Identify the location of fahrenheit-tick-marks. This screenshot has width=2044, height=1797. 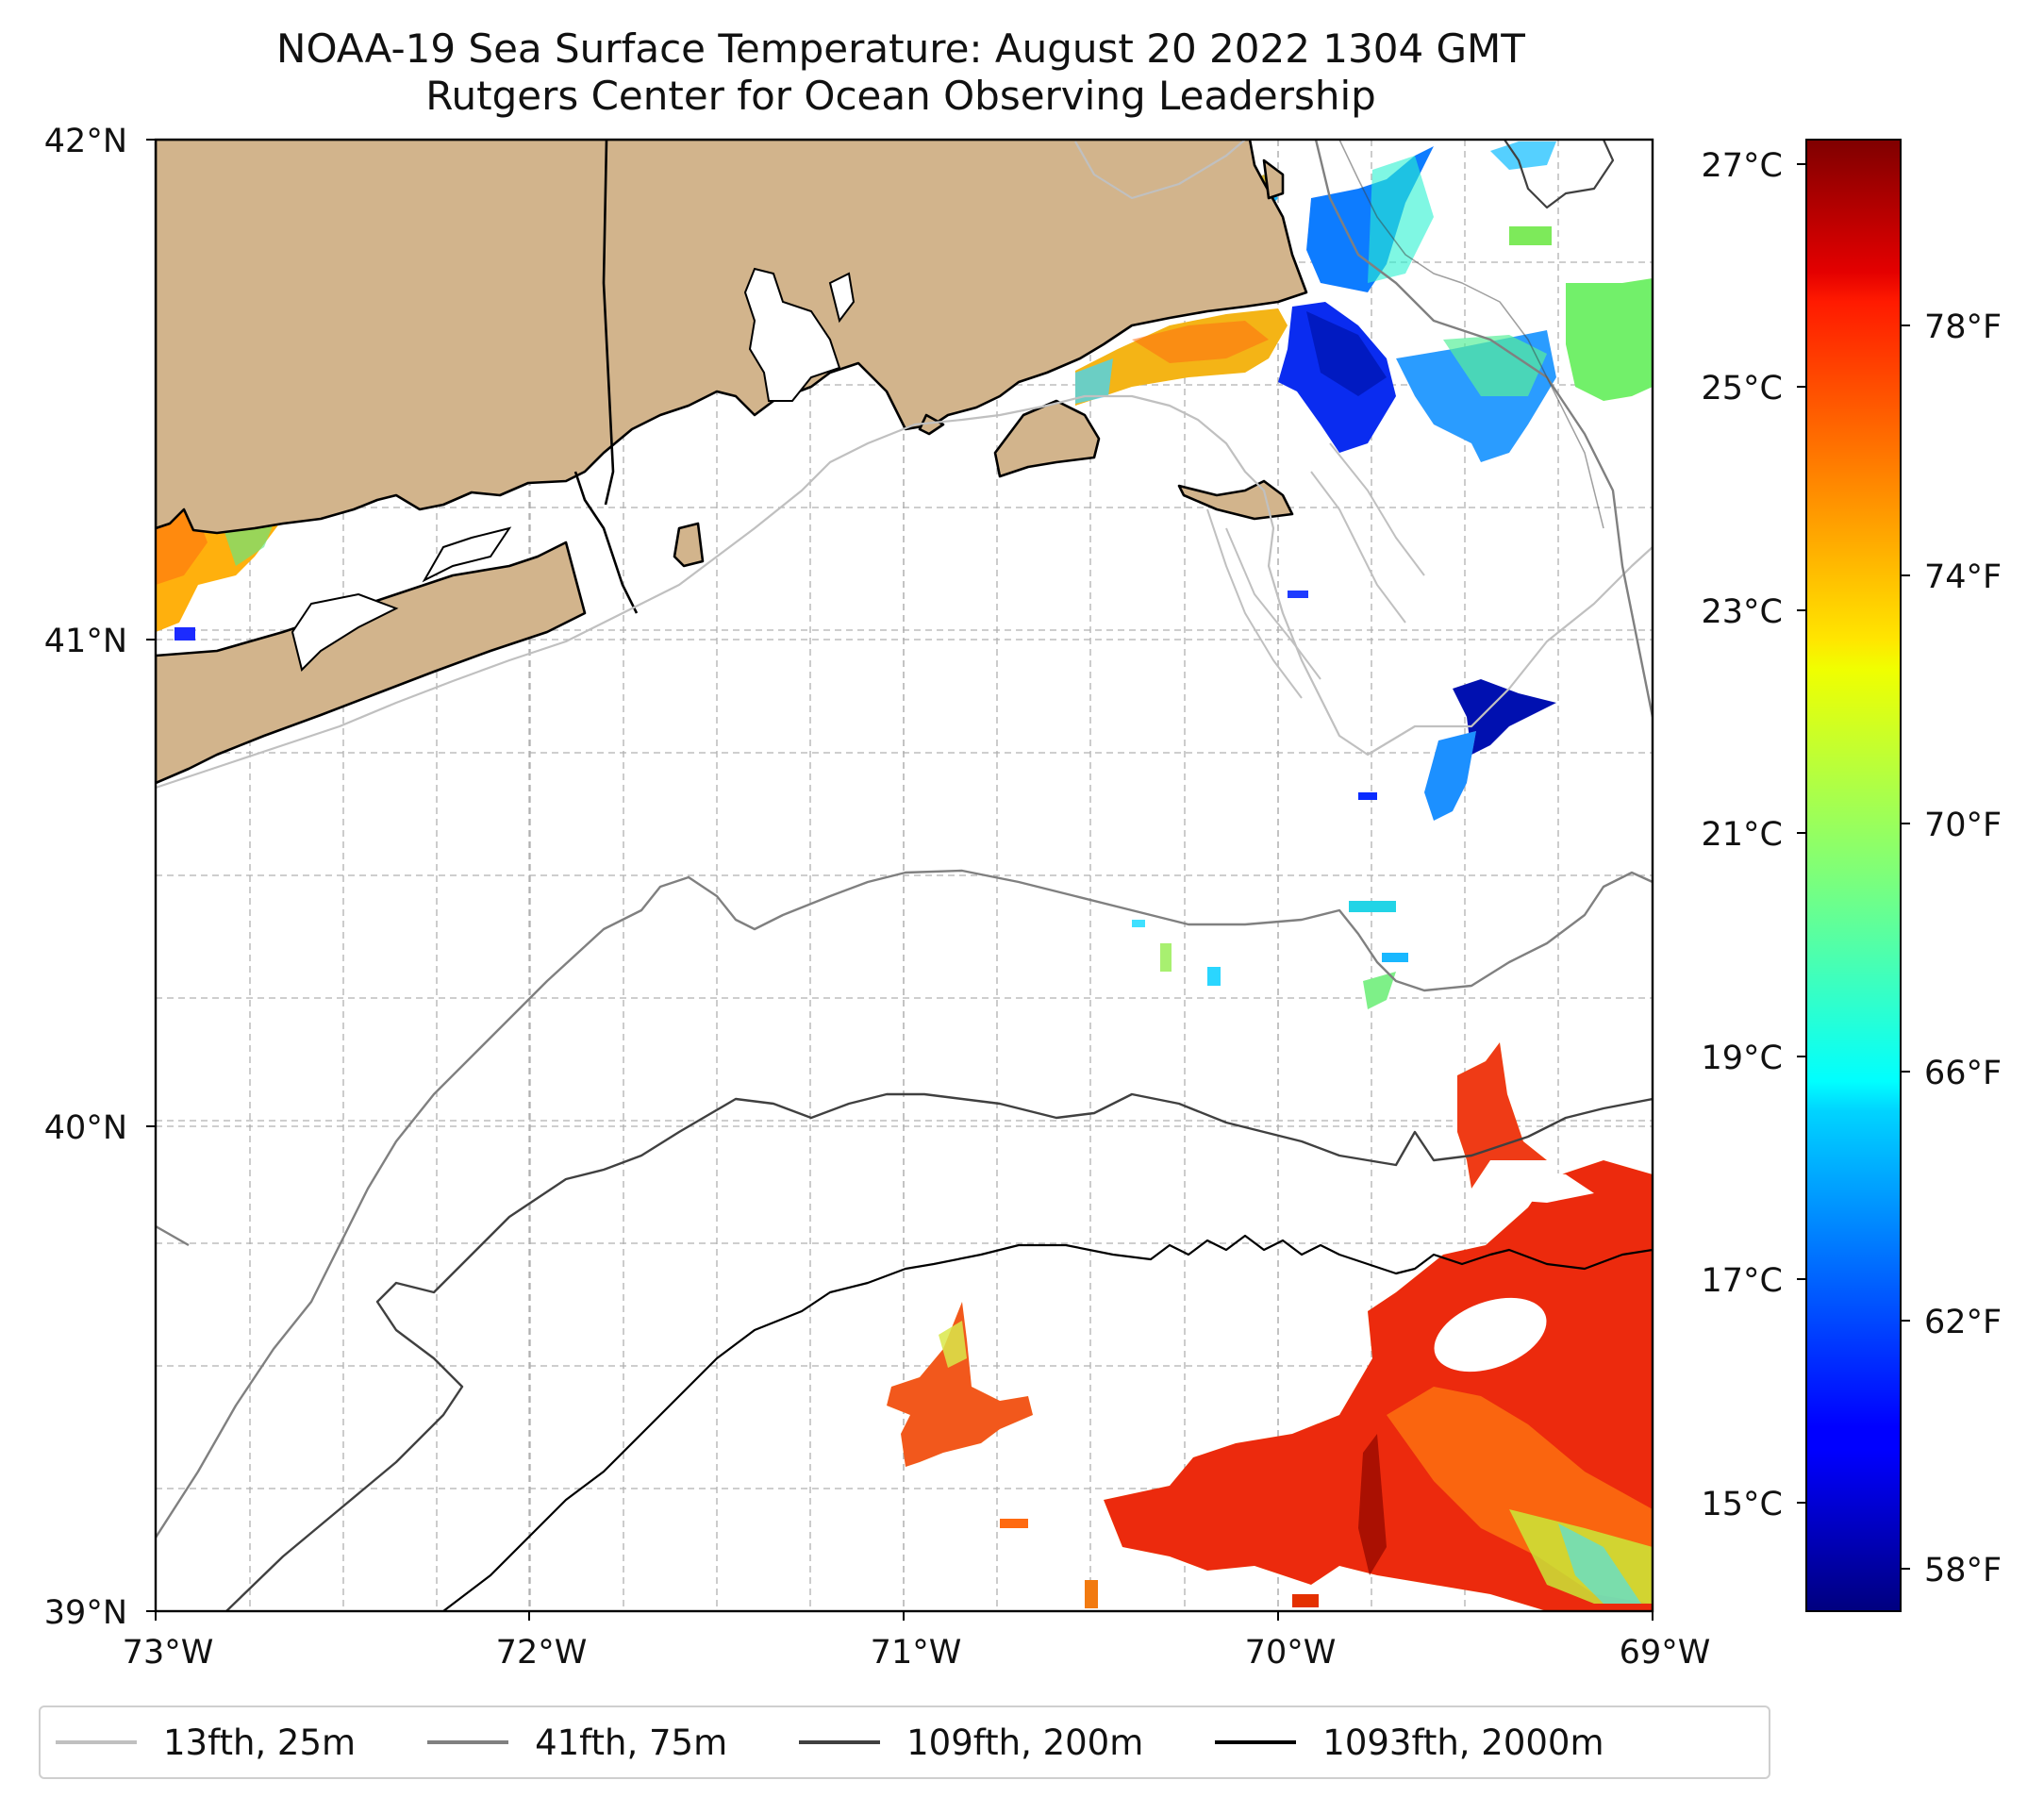
(1905, 947).